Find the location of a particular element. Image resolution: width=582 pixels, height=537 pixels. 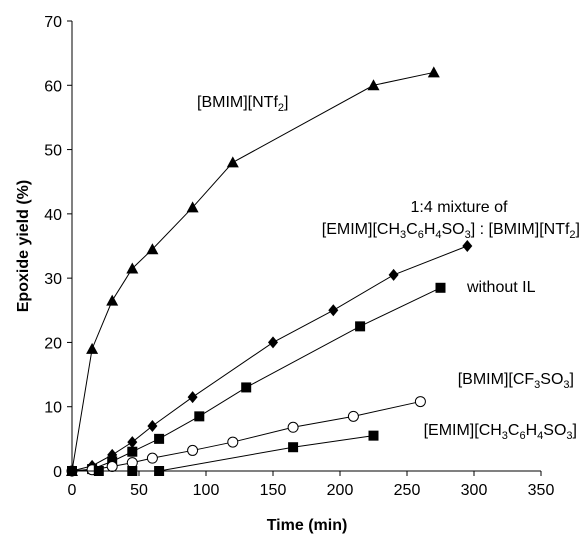

series-label: [BMIM][CF3SO3] is located at coordinates (516, 381).